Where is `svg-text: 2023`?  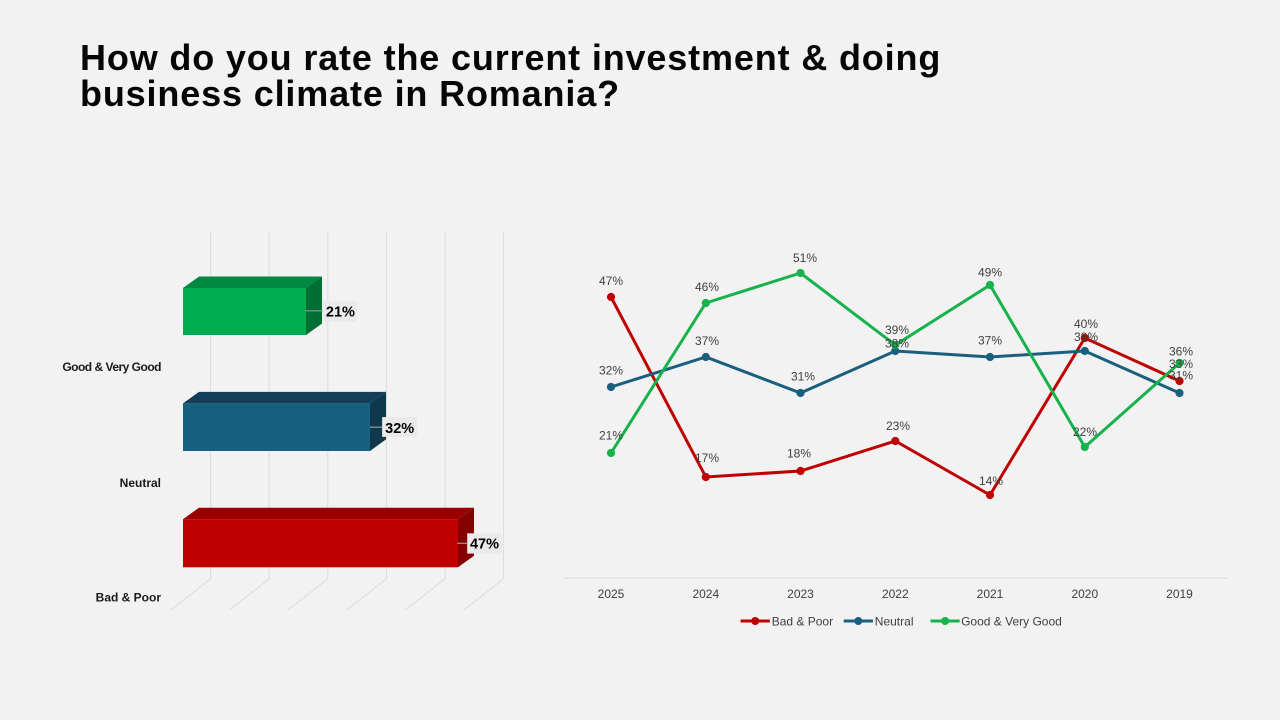
svg-text: 2023 is located at coordinates (800, 594).